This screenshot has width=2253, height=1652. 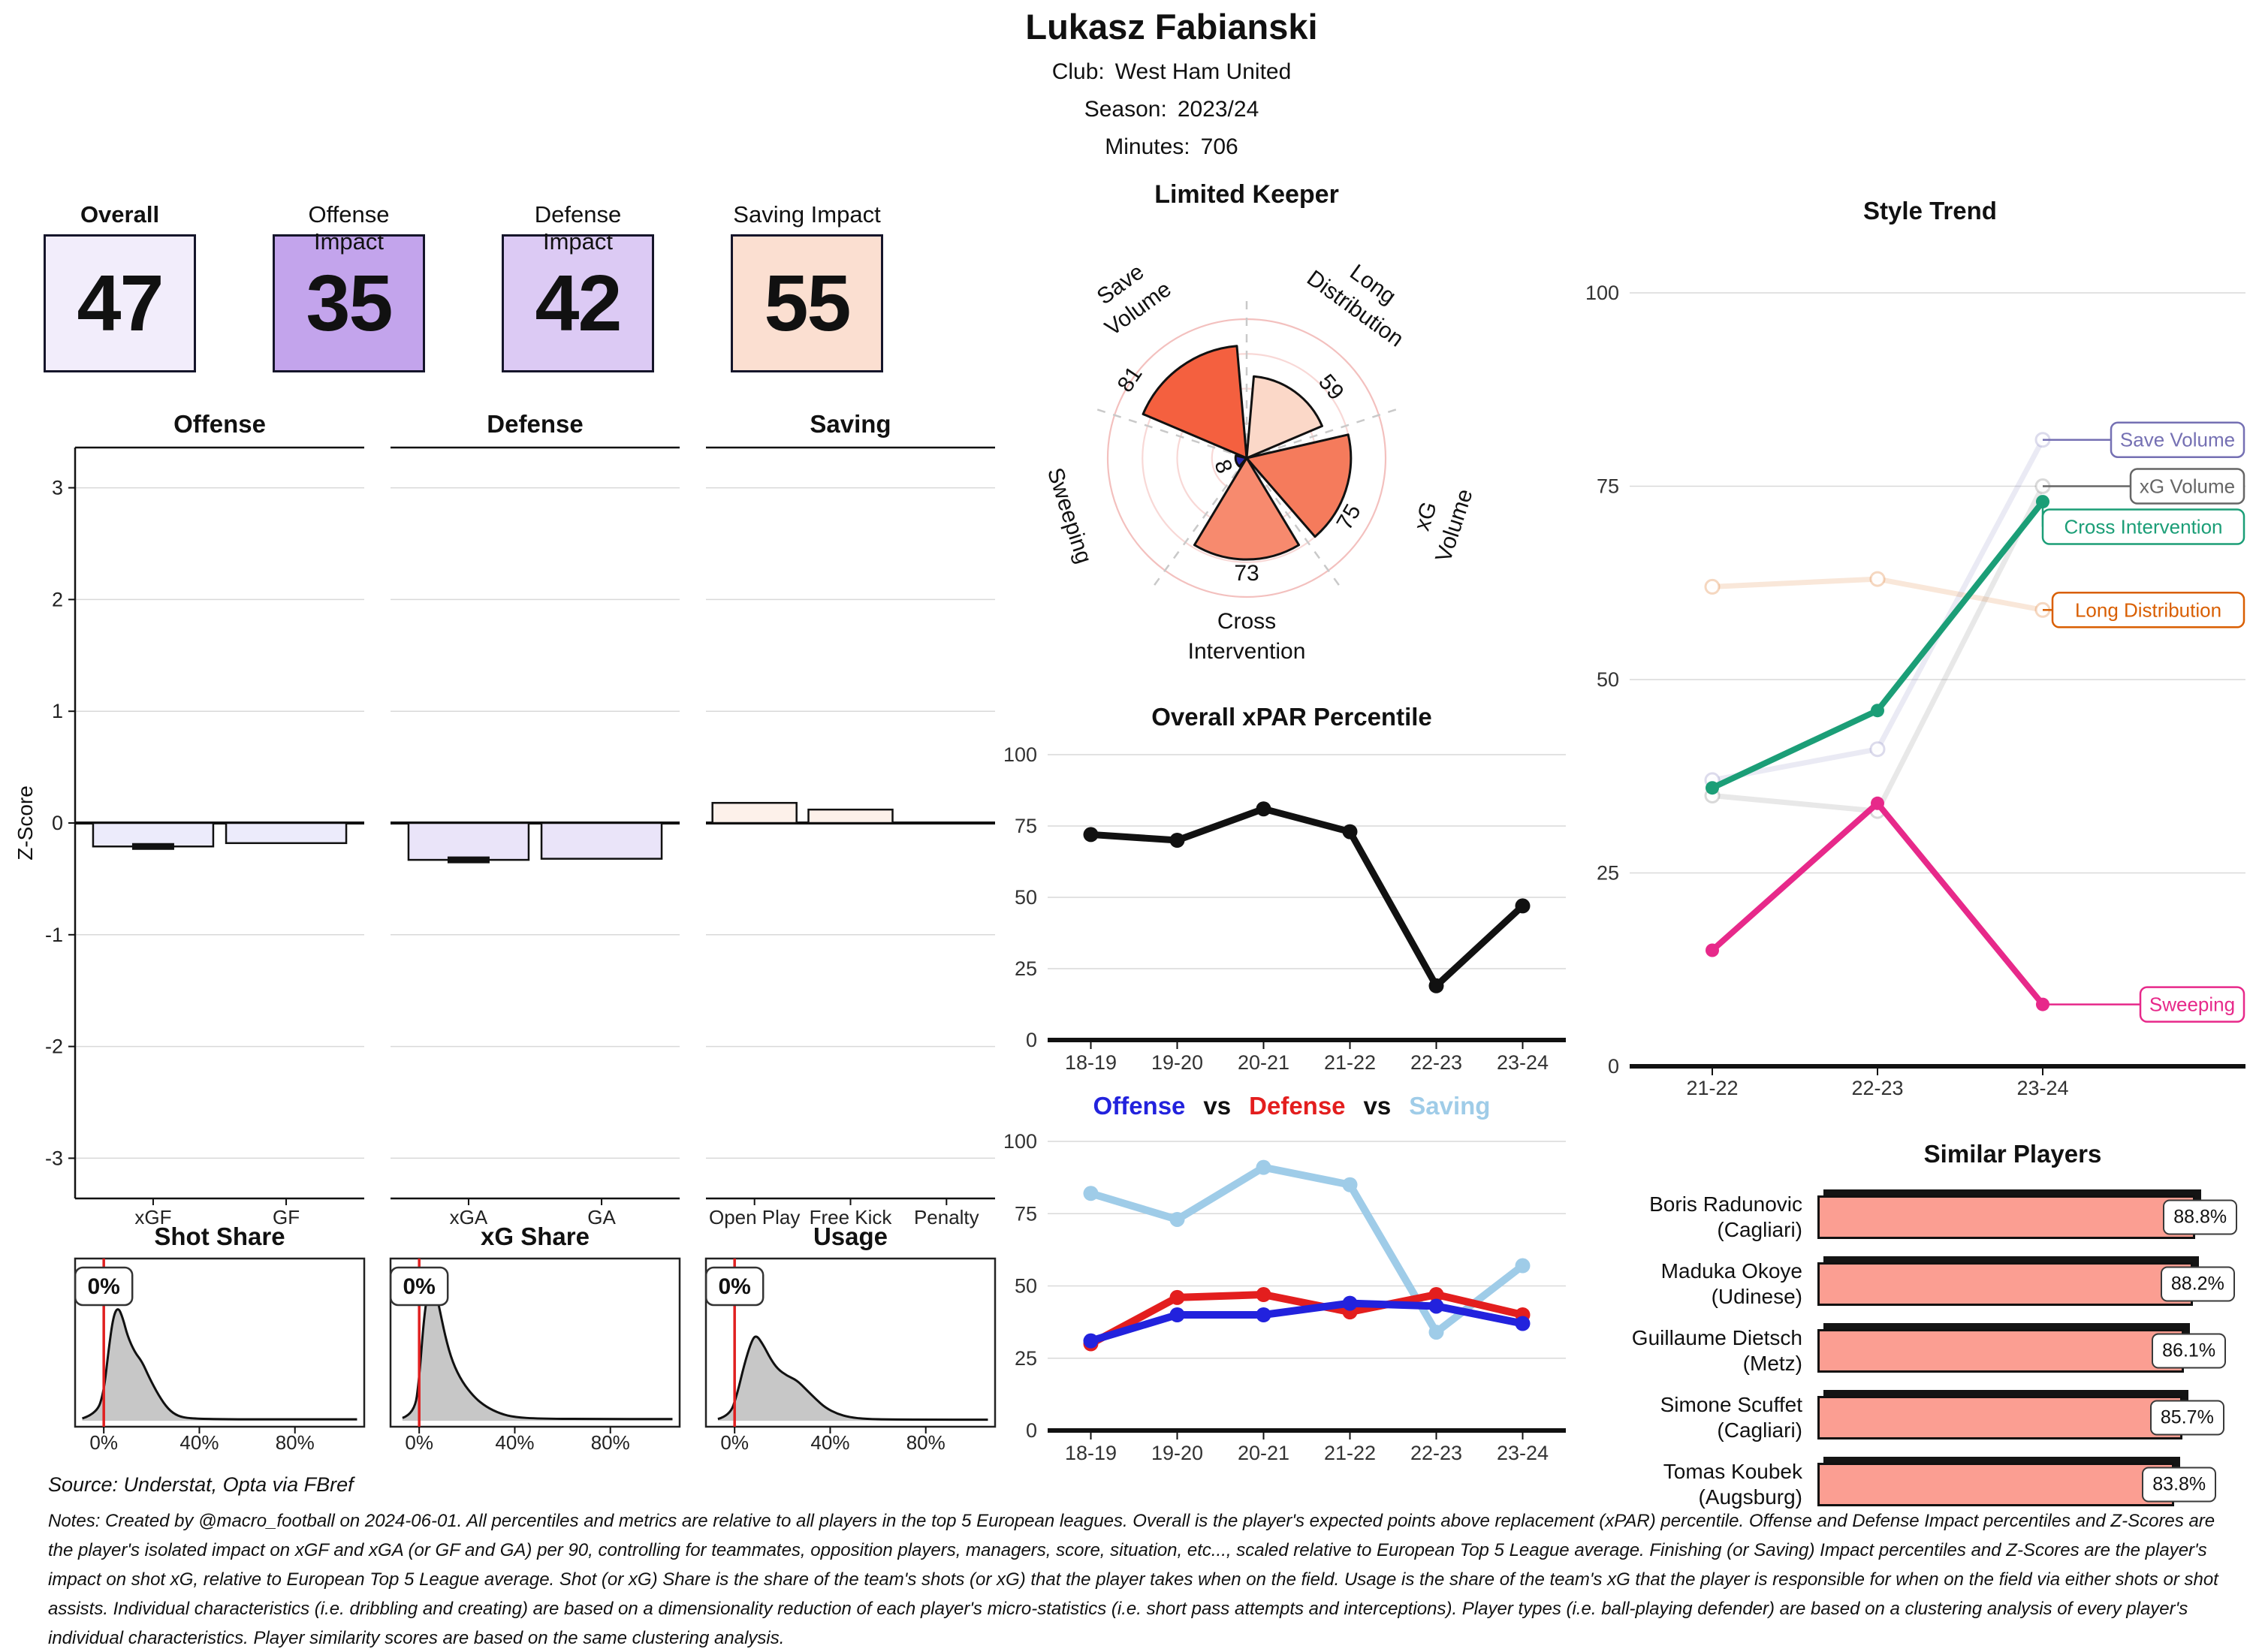 What do you see at coordinates (1091, 1062) in the screenshot?
I see `x-tick-label: 18-19` at bounding box center [1091, 1062].